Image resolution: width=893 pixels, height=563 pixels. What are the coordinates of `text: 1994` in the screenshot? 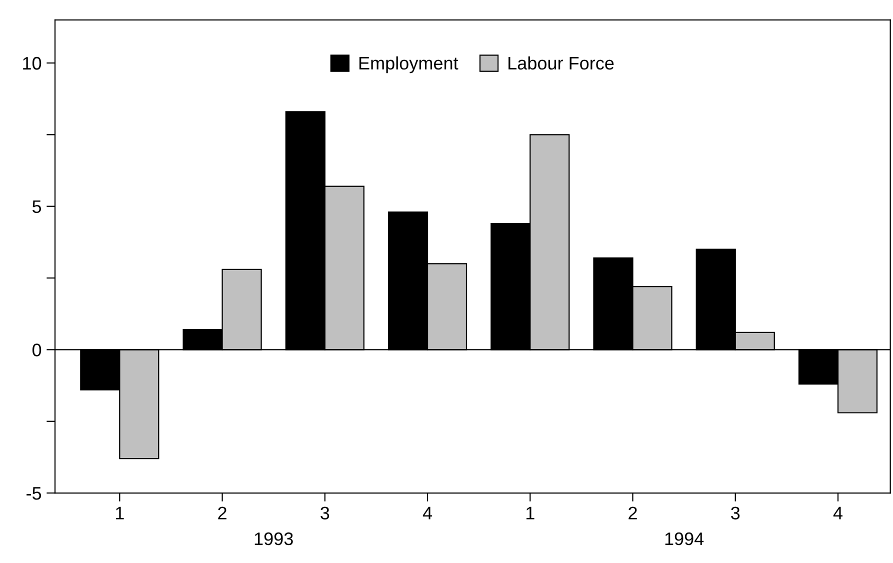 It's located at (684, 539).